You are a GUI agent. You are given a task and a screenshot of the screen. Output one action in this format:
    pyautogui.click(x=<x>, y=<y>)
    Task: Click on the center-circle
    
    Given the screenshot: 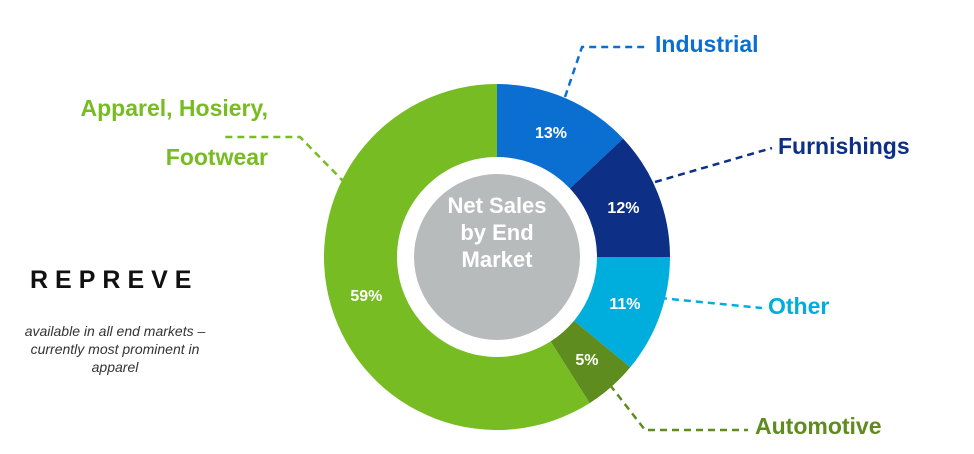 What is the action you would take?
    pyautogui.click(x=497, y=257)
    